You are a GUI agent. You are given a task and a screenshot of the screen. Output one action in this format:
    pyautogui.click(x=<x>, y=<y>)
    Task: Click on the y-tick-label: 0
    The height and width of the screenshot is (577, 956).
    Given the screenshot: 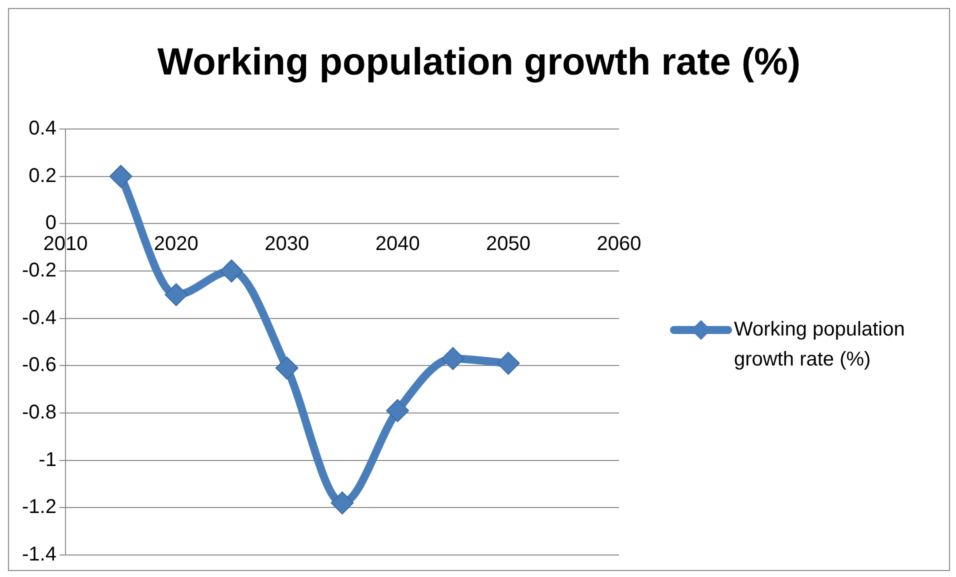 What is the action you would take?
    pyautogui.click(x=50, y=223)
    